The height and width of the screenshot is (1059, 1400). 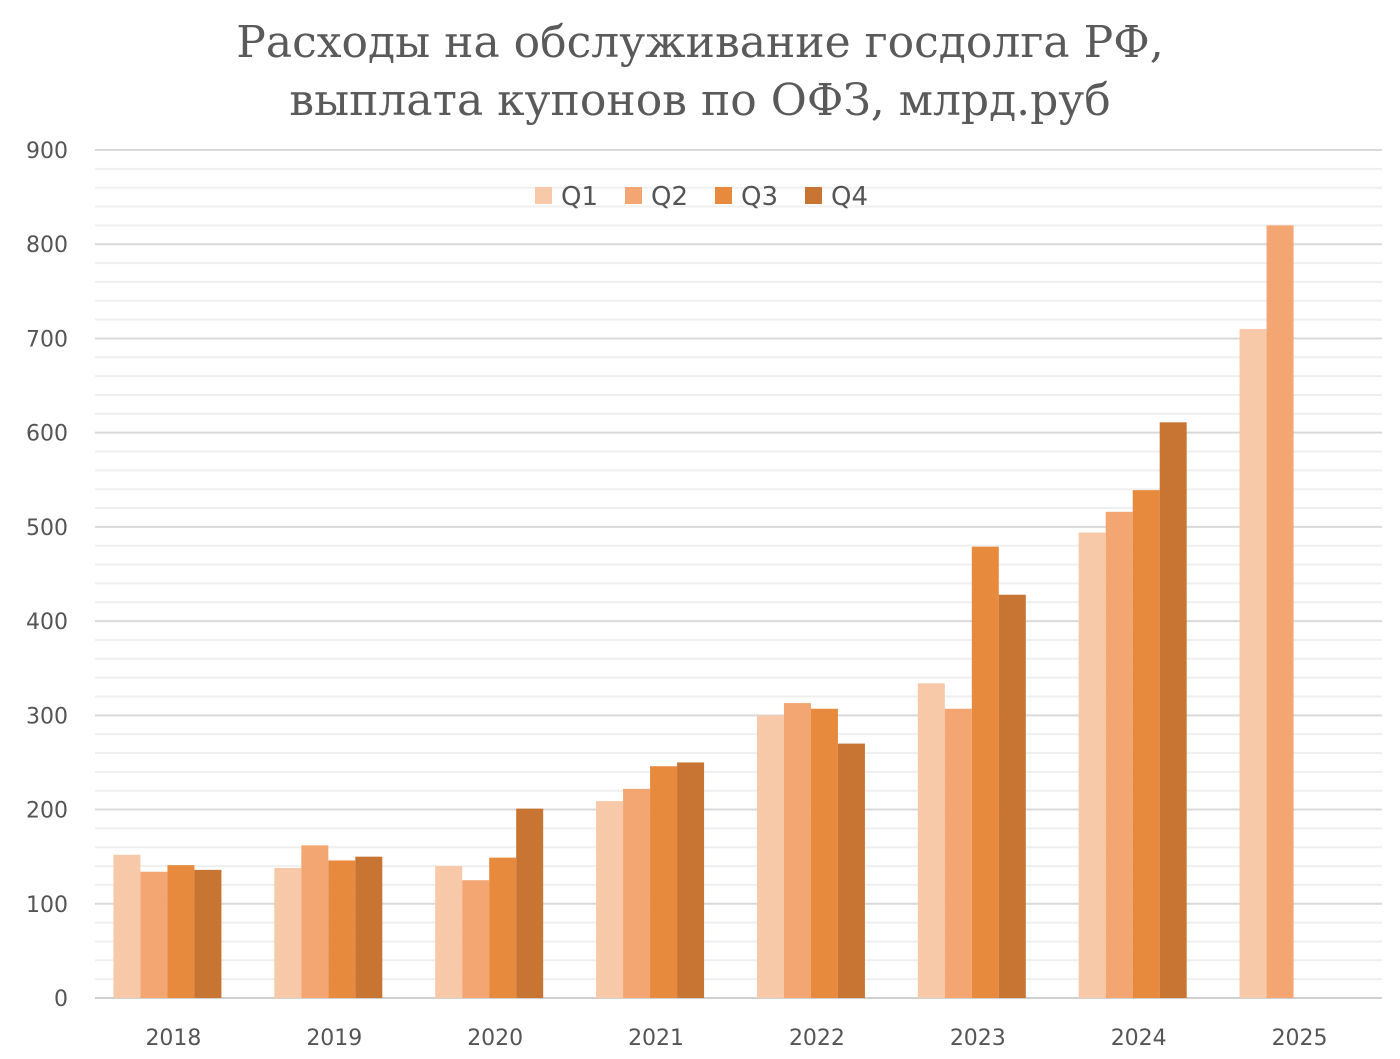 I want to click on y-tick-label: 400, so click(x=47, y=622).